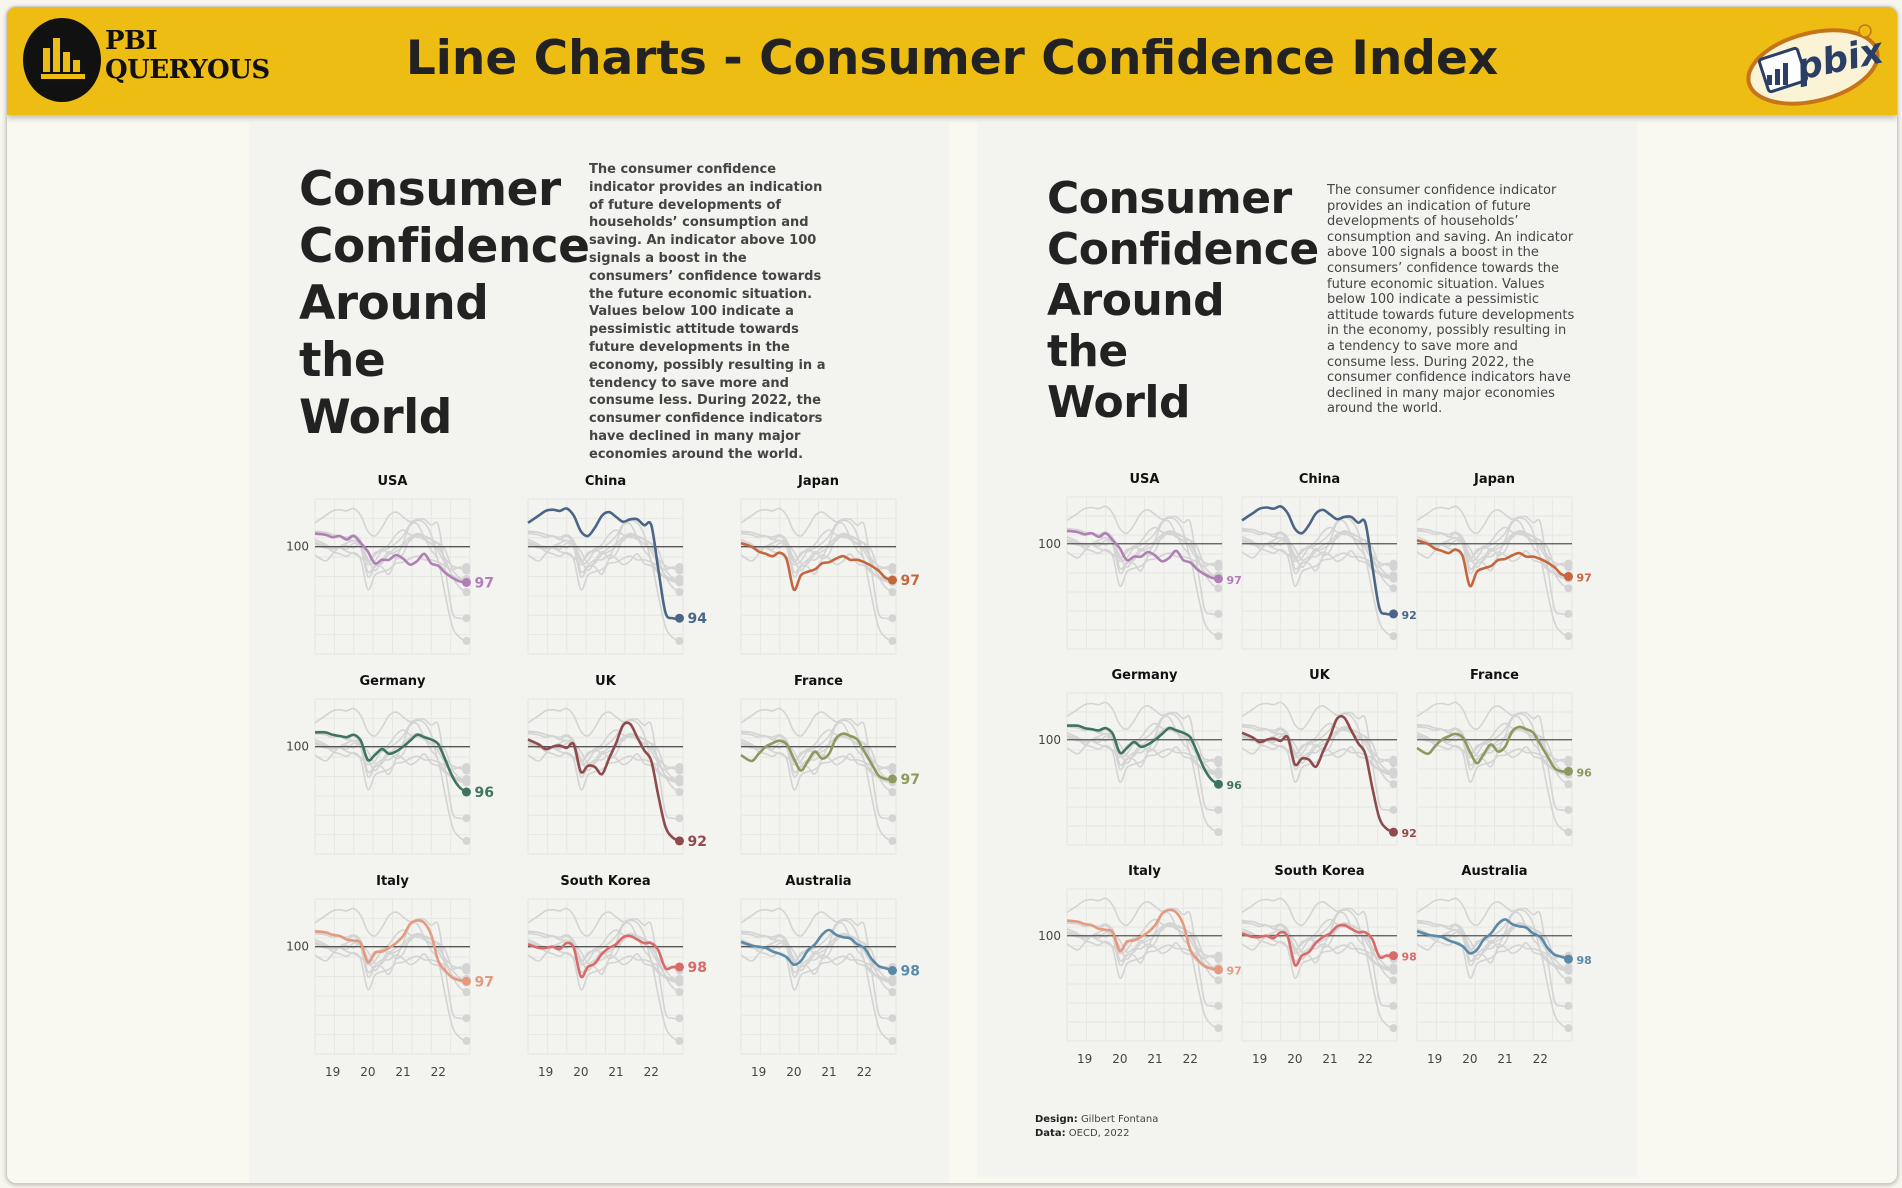  I want to click on panel-italy: Italy 100 97 19 20 21 22, so click(1140, 965).